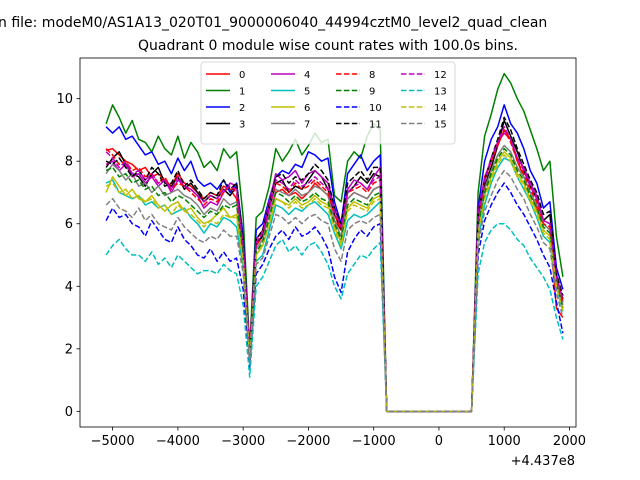 This screenshot has height=480, width=640. I want to click on legend-label-11: 11, so click(375, 125).